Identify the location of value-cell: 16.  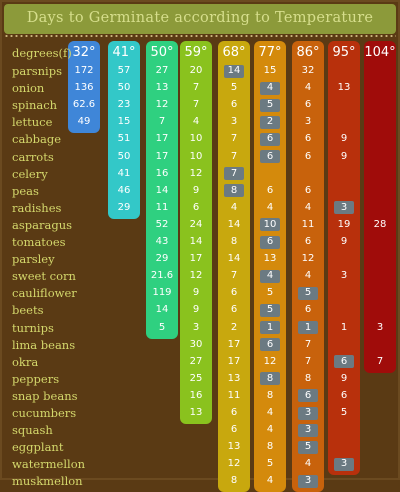
(162, 173).